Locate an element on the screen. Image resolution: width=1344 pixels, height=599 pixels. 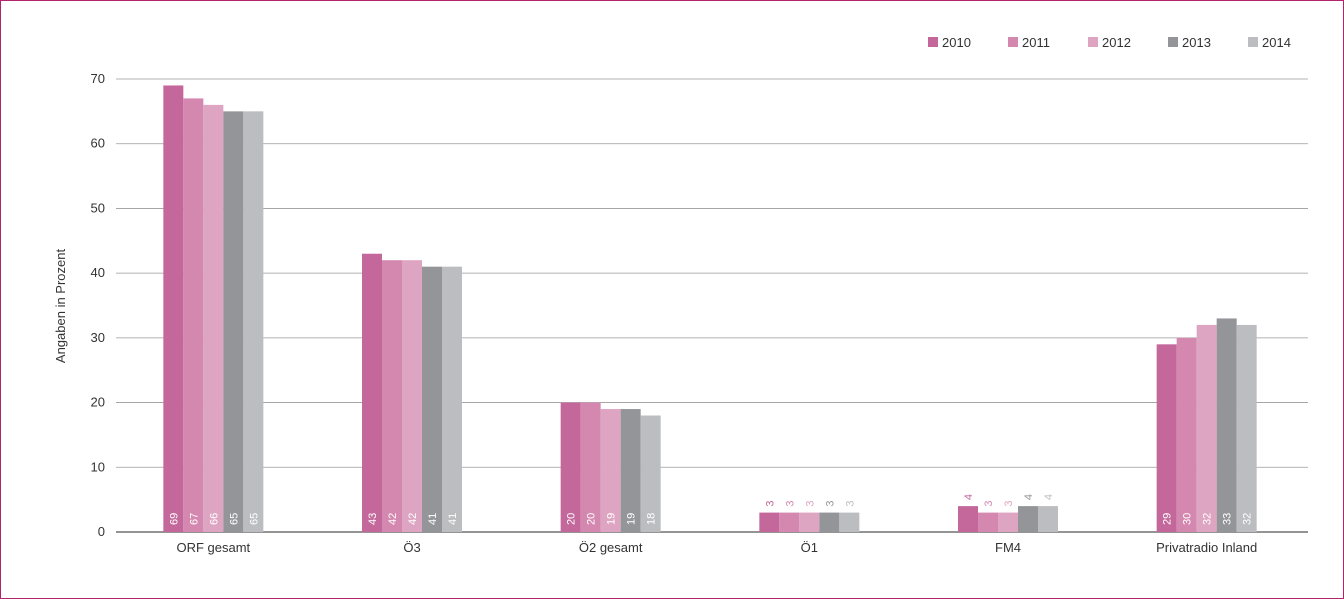
legend: 2010 2011 2012 2013 2014 is located at coordinates (1109, 42).